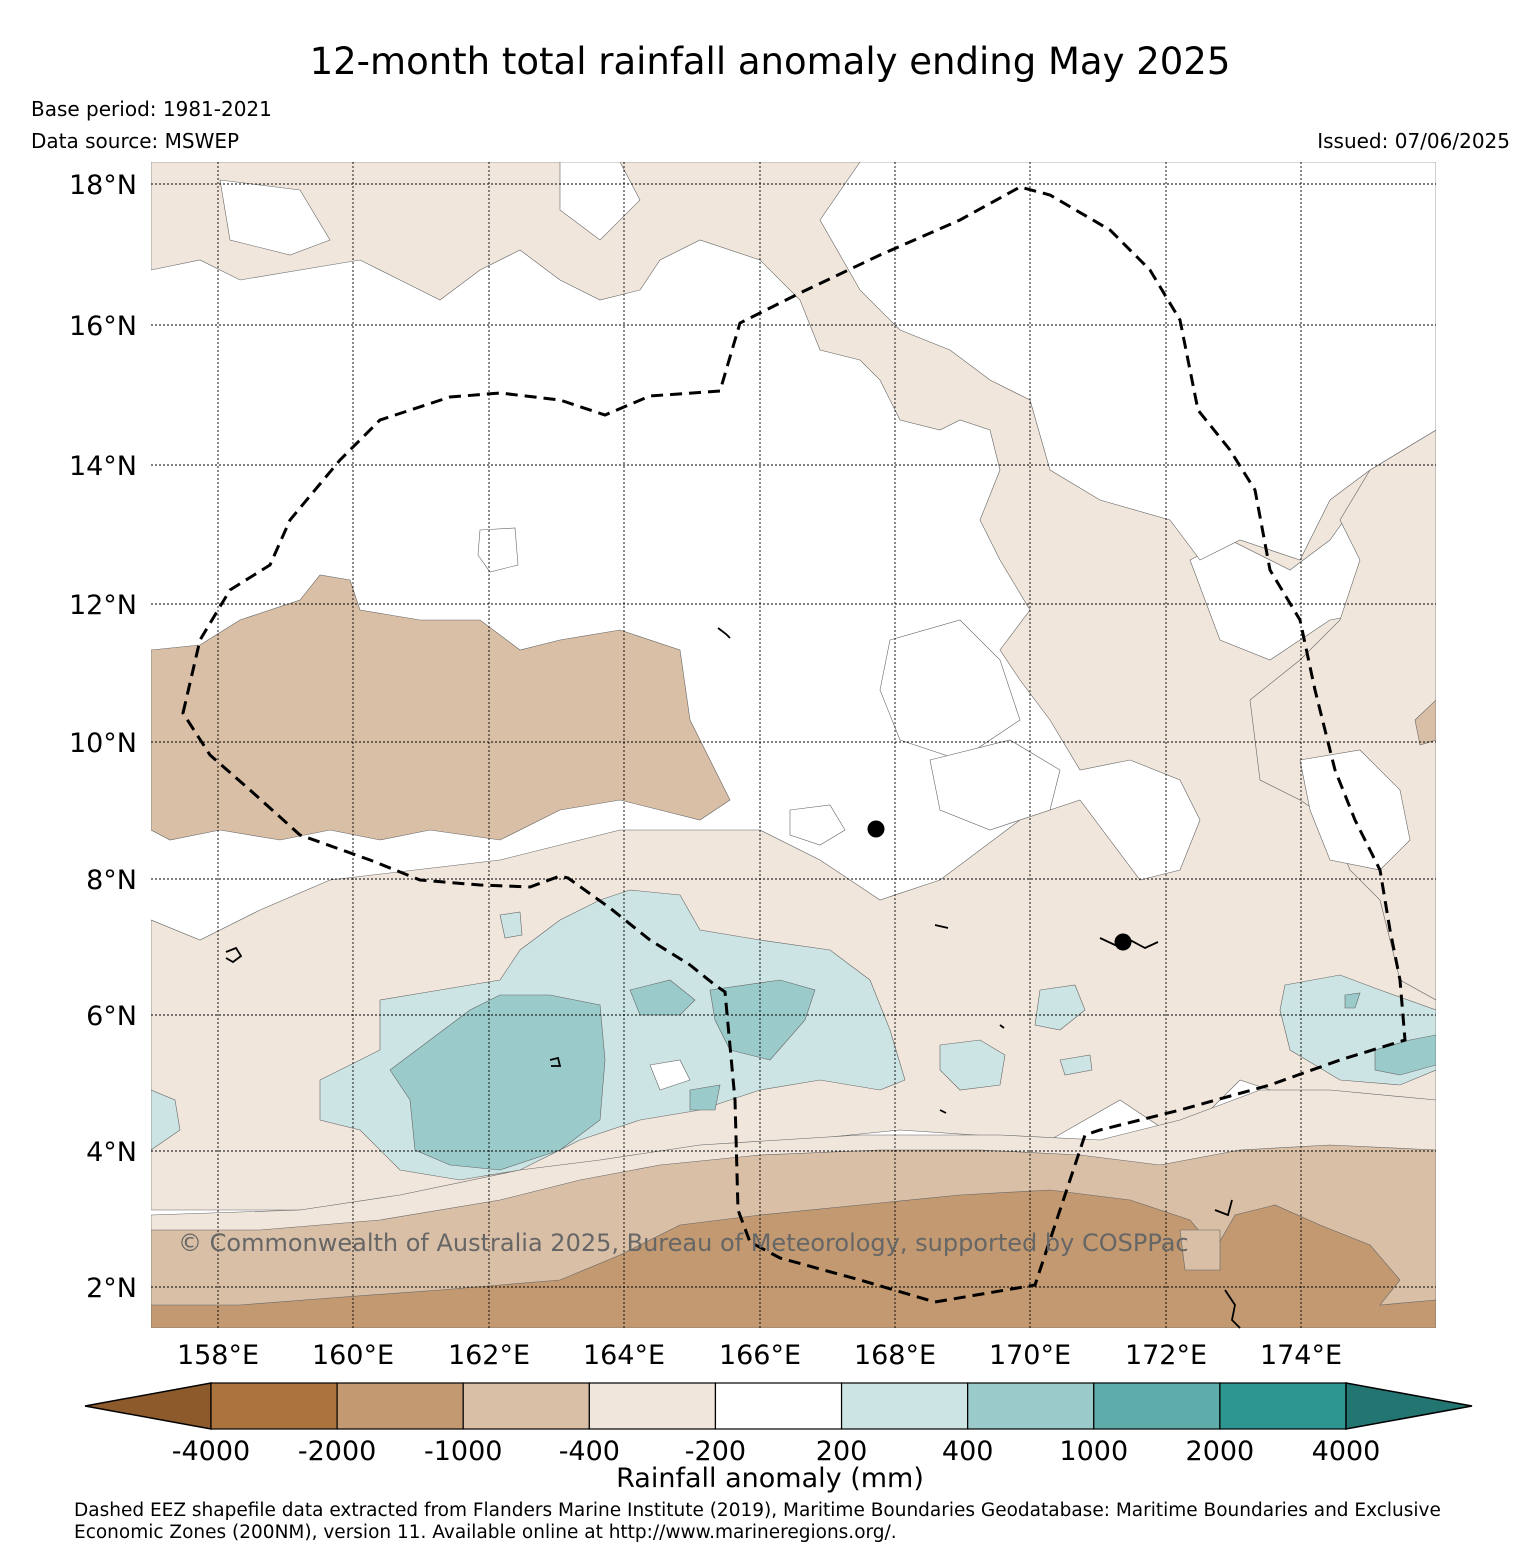 This screenshot has width=1540, height=1563. Describe the element at coordinates (1346, 1451) in the screenshot. I see `colorbar-tick-label: 4000` at that location.